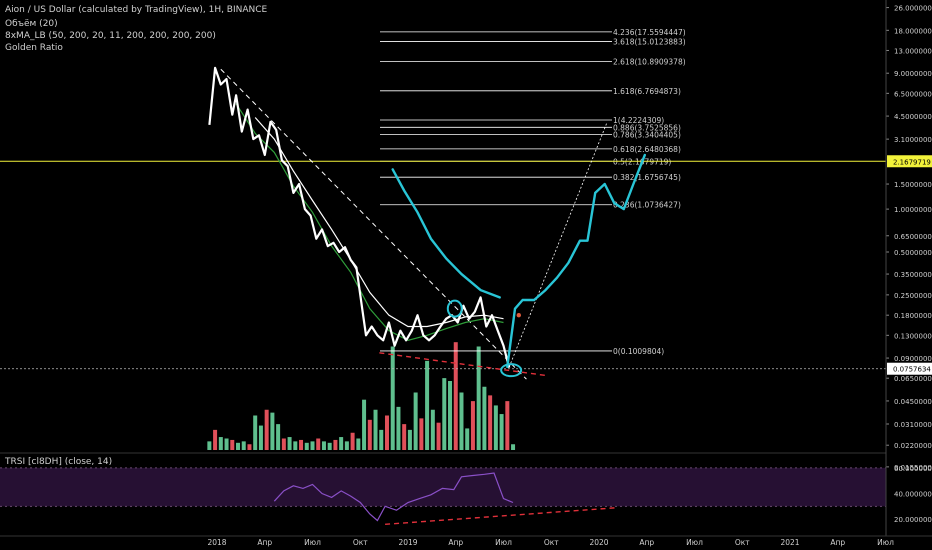  I want to click on fib-level-label: 4.236(17.5594447), so click(649, 32).